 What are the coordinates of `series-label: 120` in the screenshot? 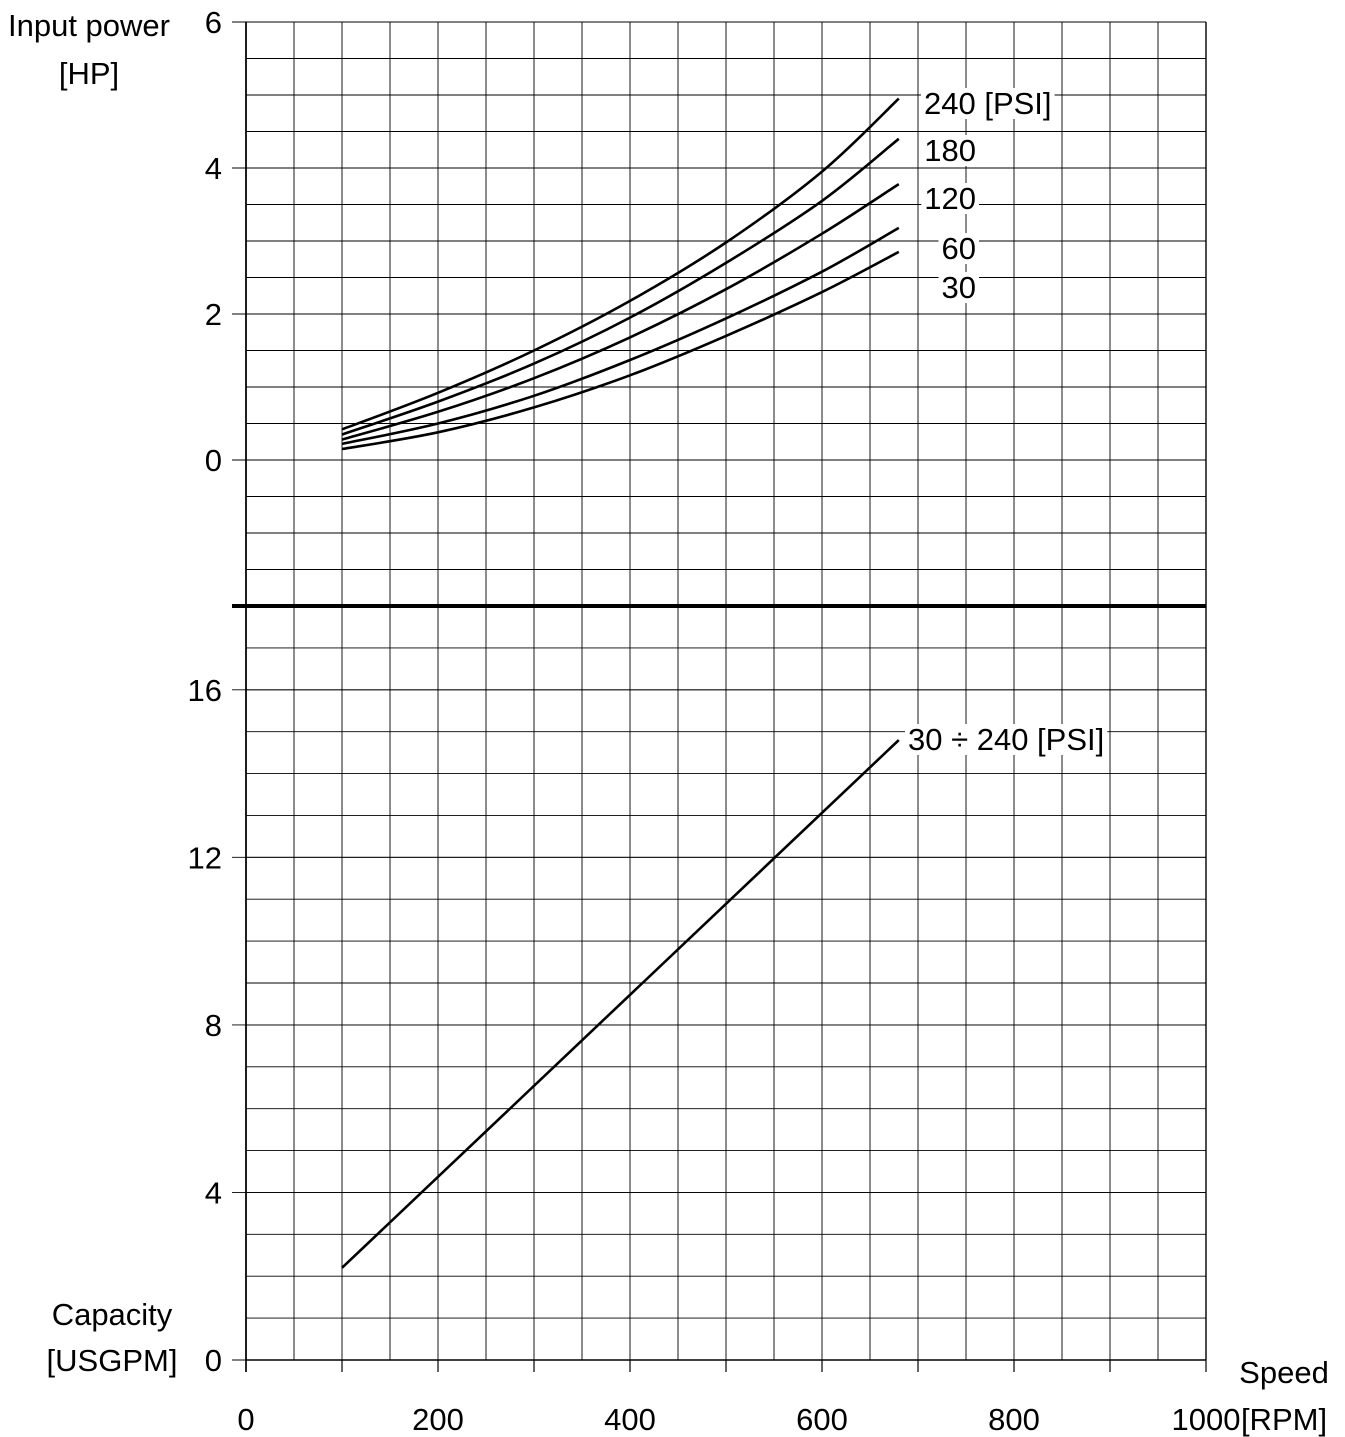 It's located at (950, 198).